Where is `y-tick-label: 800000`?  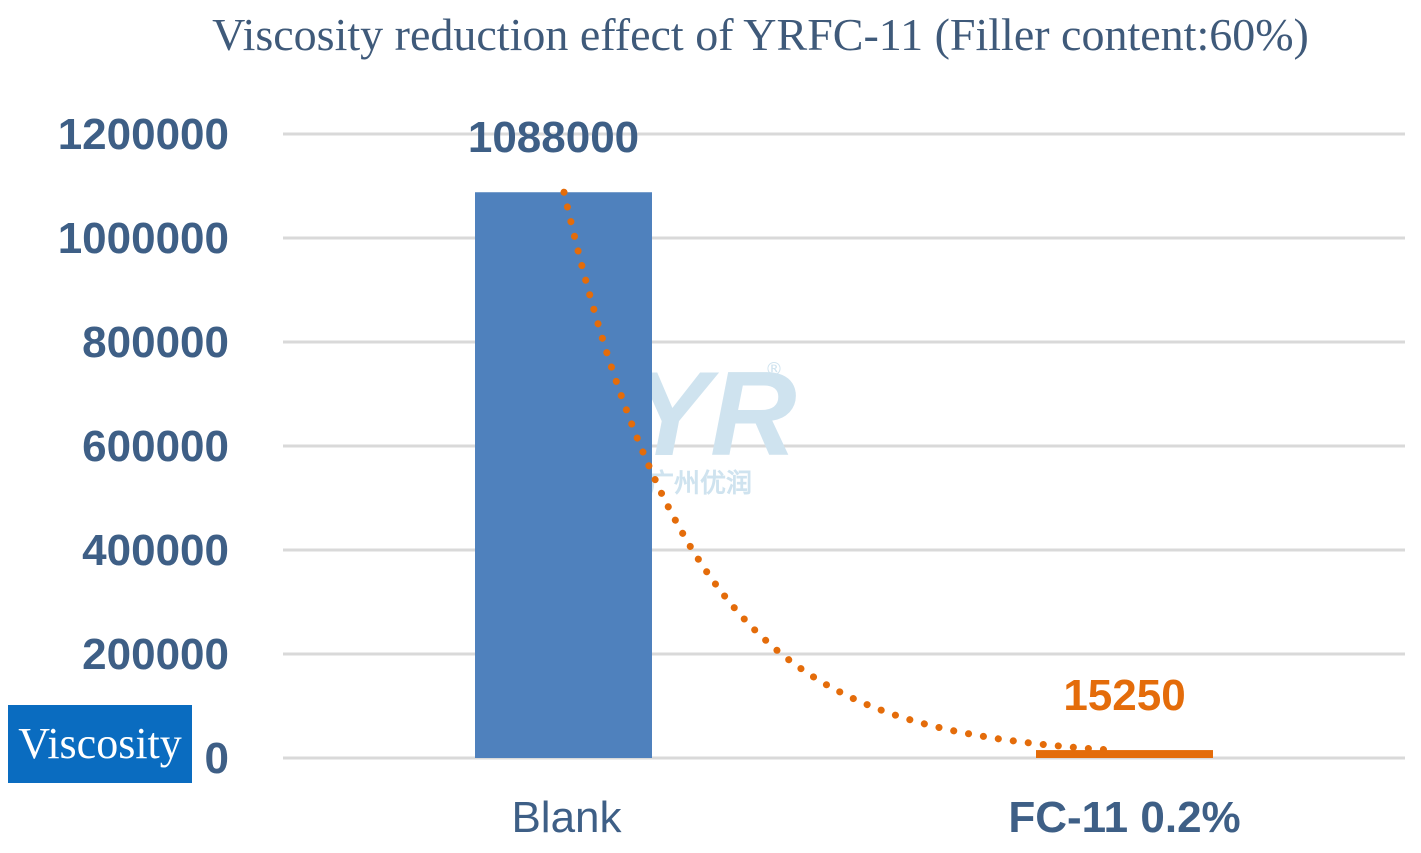 y-tick-label: 800000 is located at coordinates (155, 342).